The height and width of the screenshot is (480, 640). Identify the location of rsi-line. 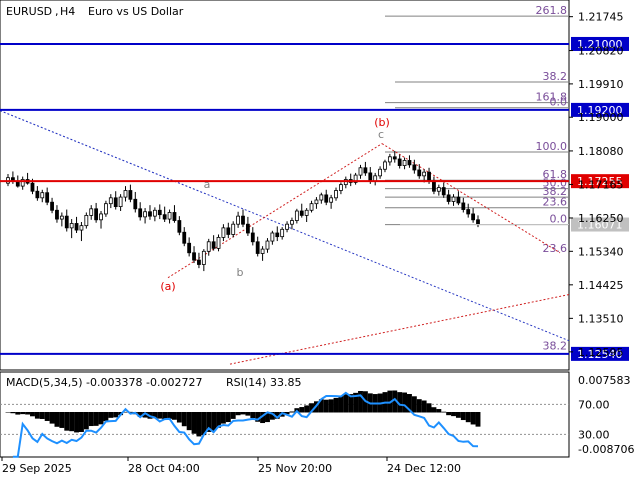
(245, 424).